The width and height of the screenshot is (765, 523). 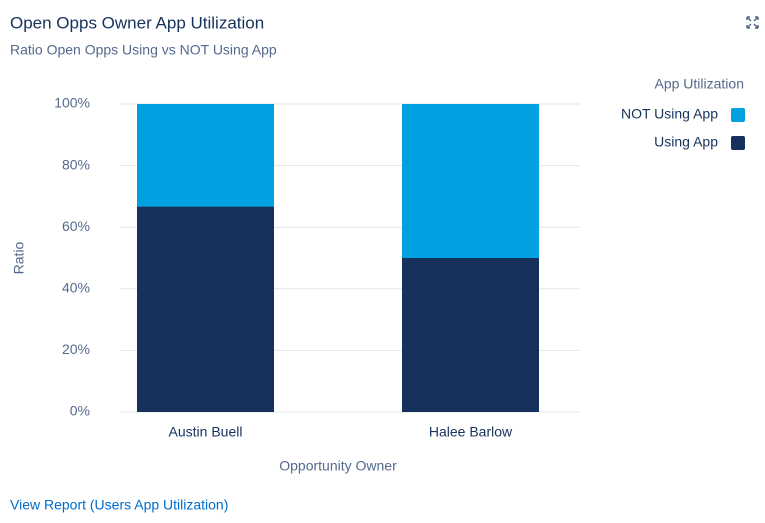 I want to click on legend-label: NOT Using App, so click(x=669, y=114).